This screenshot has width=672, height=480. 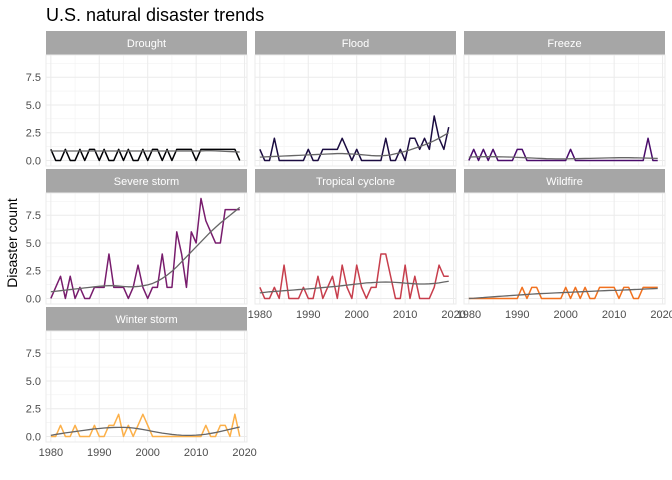 I want to click on facet-freeze: Freeze, so click(x=564, y=99).